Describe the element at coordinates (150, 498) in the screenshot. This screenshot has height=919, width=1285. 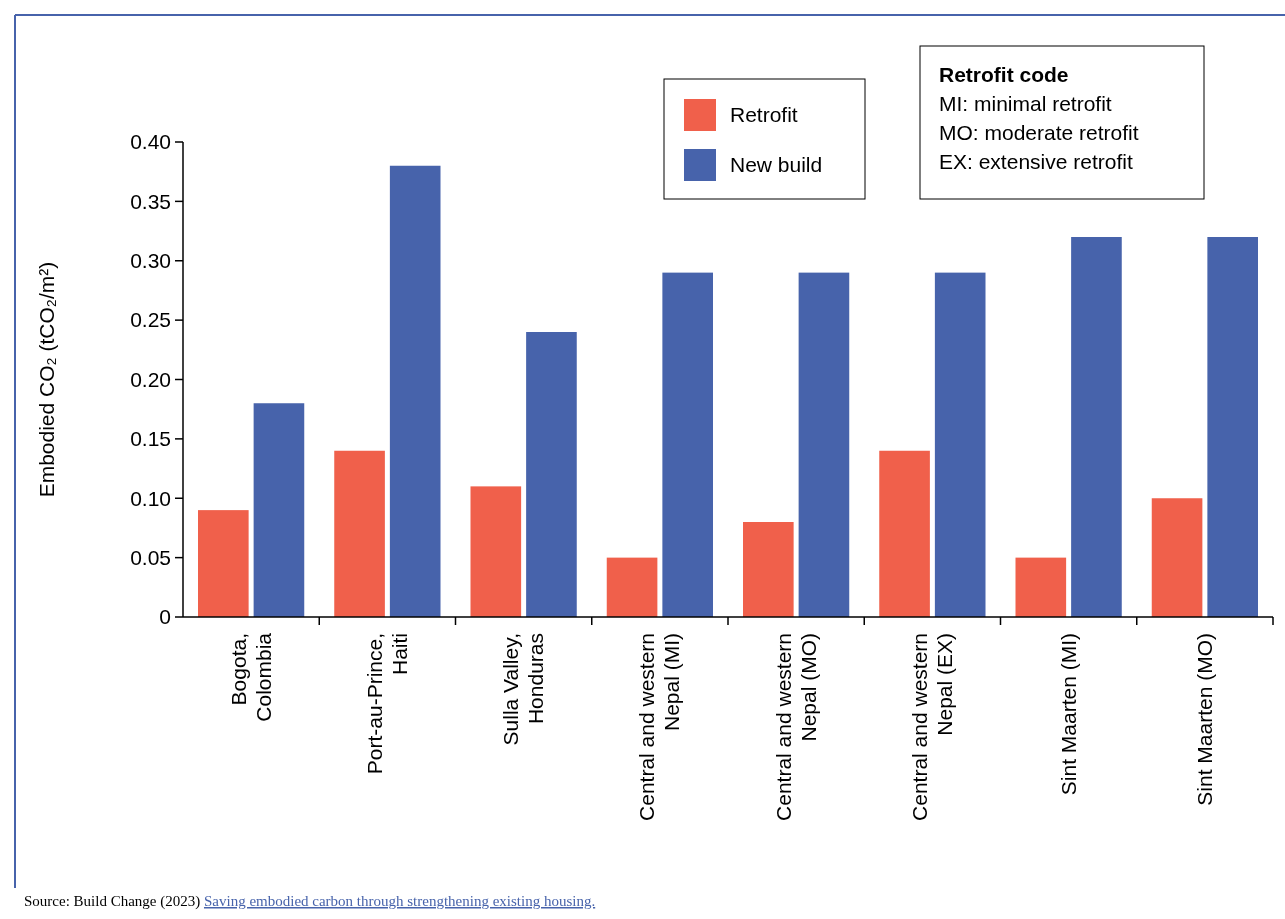
I see `y-tick-label: 0.10` at that location.